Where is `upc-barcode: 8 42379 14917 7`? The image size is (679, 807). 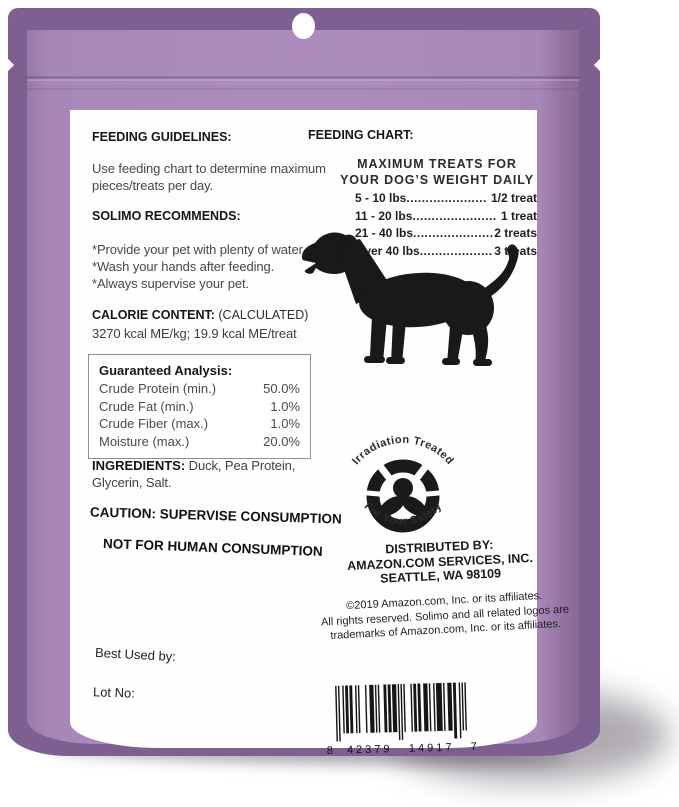
upc-barcode: 8 42379 14917 7 is located at coordinates (401, 719).